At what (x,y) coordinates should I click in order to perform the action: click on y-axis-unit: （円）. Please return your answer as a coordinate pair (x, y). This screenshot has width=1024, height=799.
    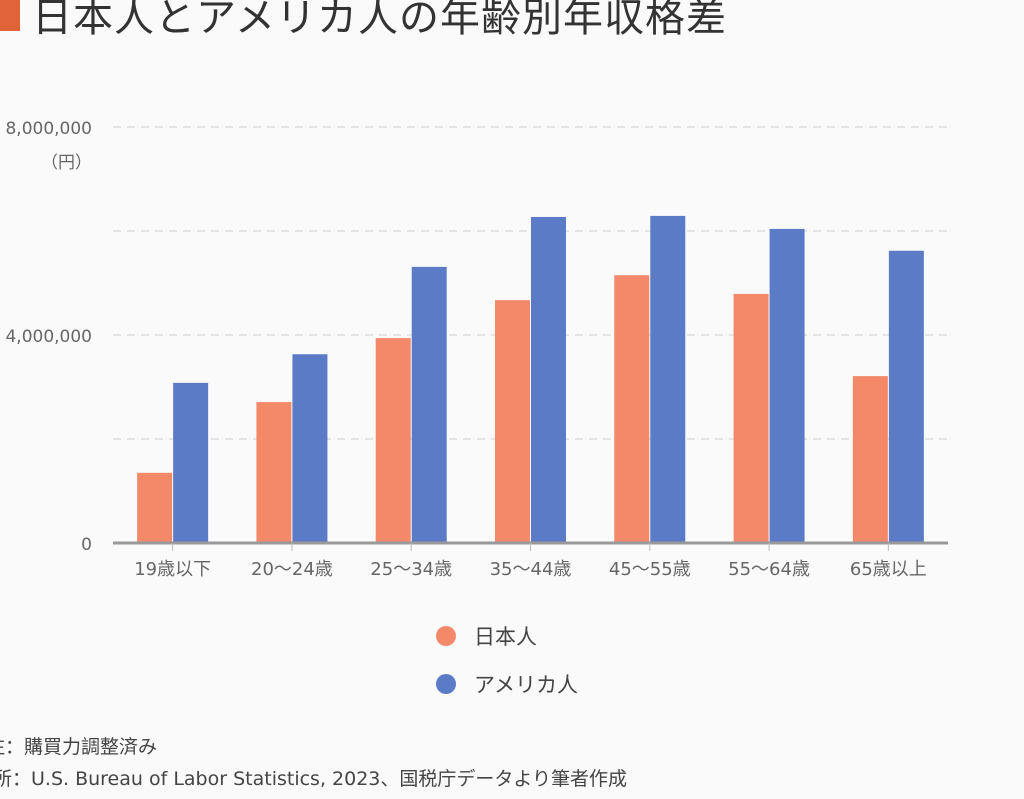
    Looking at the image, I should click on (66, 163).